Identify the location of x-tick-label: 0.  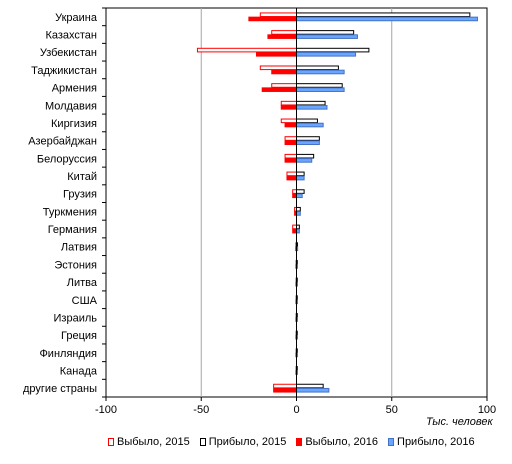
(296, 410).